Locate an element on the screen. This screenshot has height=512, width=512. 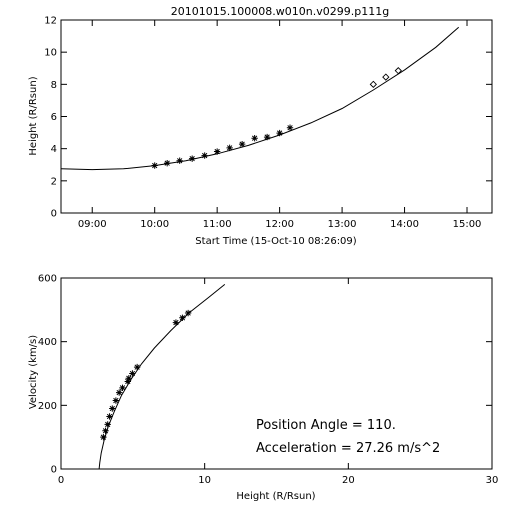
x-tick-label: 0 is located at coordinates (61, 480).